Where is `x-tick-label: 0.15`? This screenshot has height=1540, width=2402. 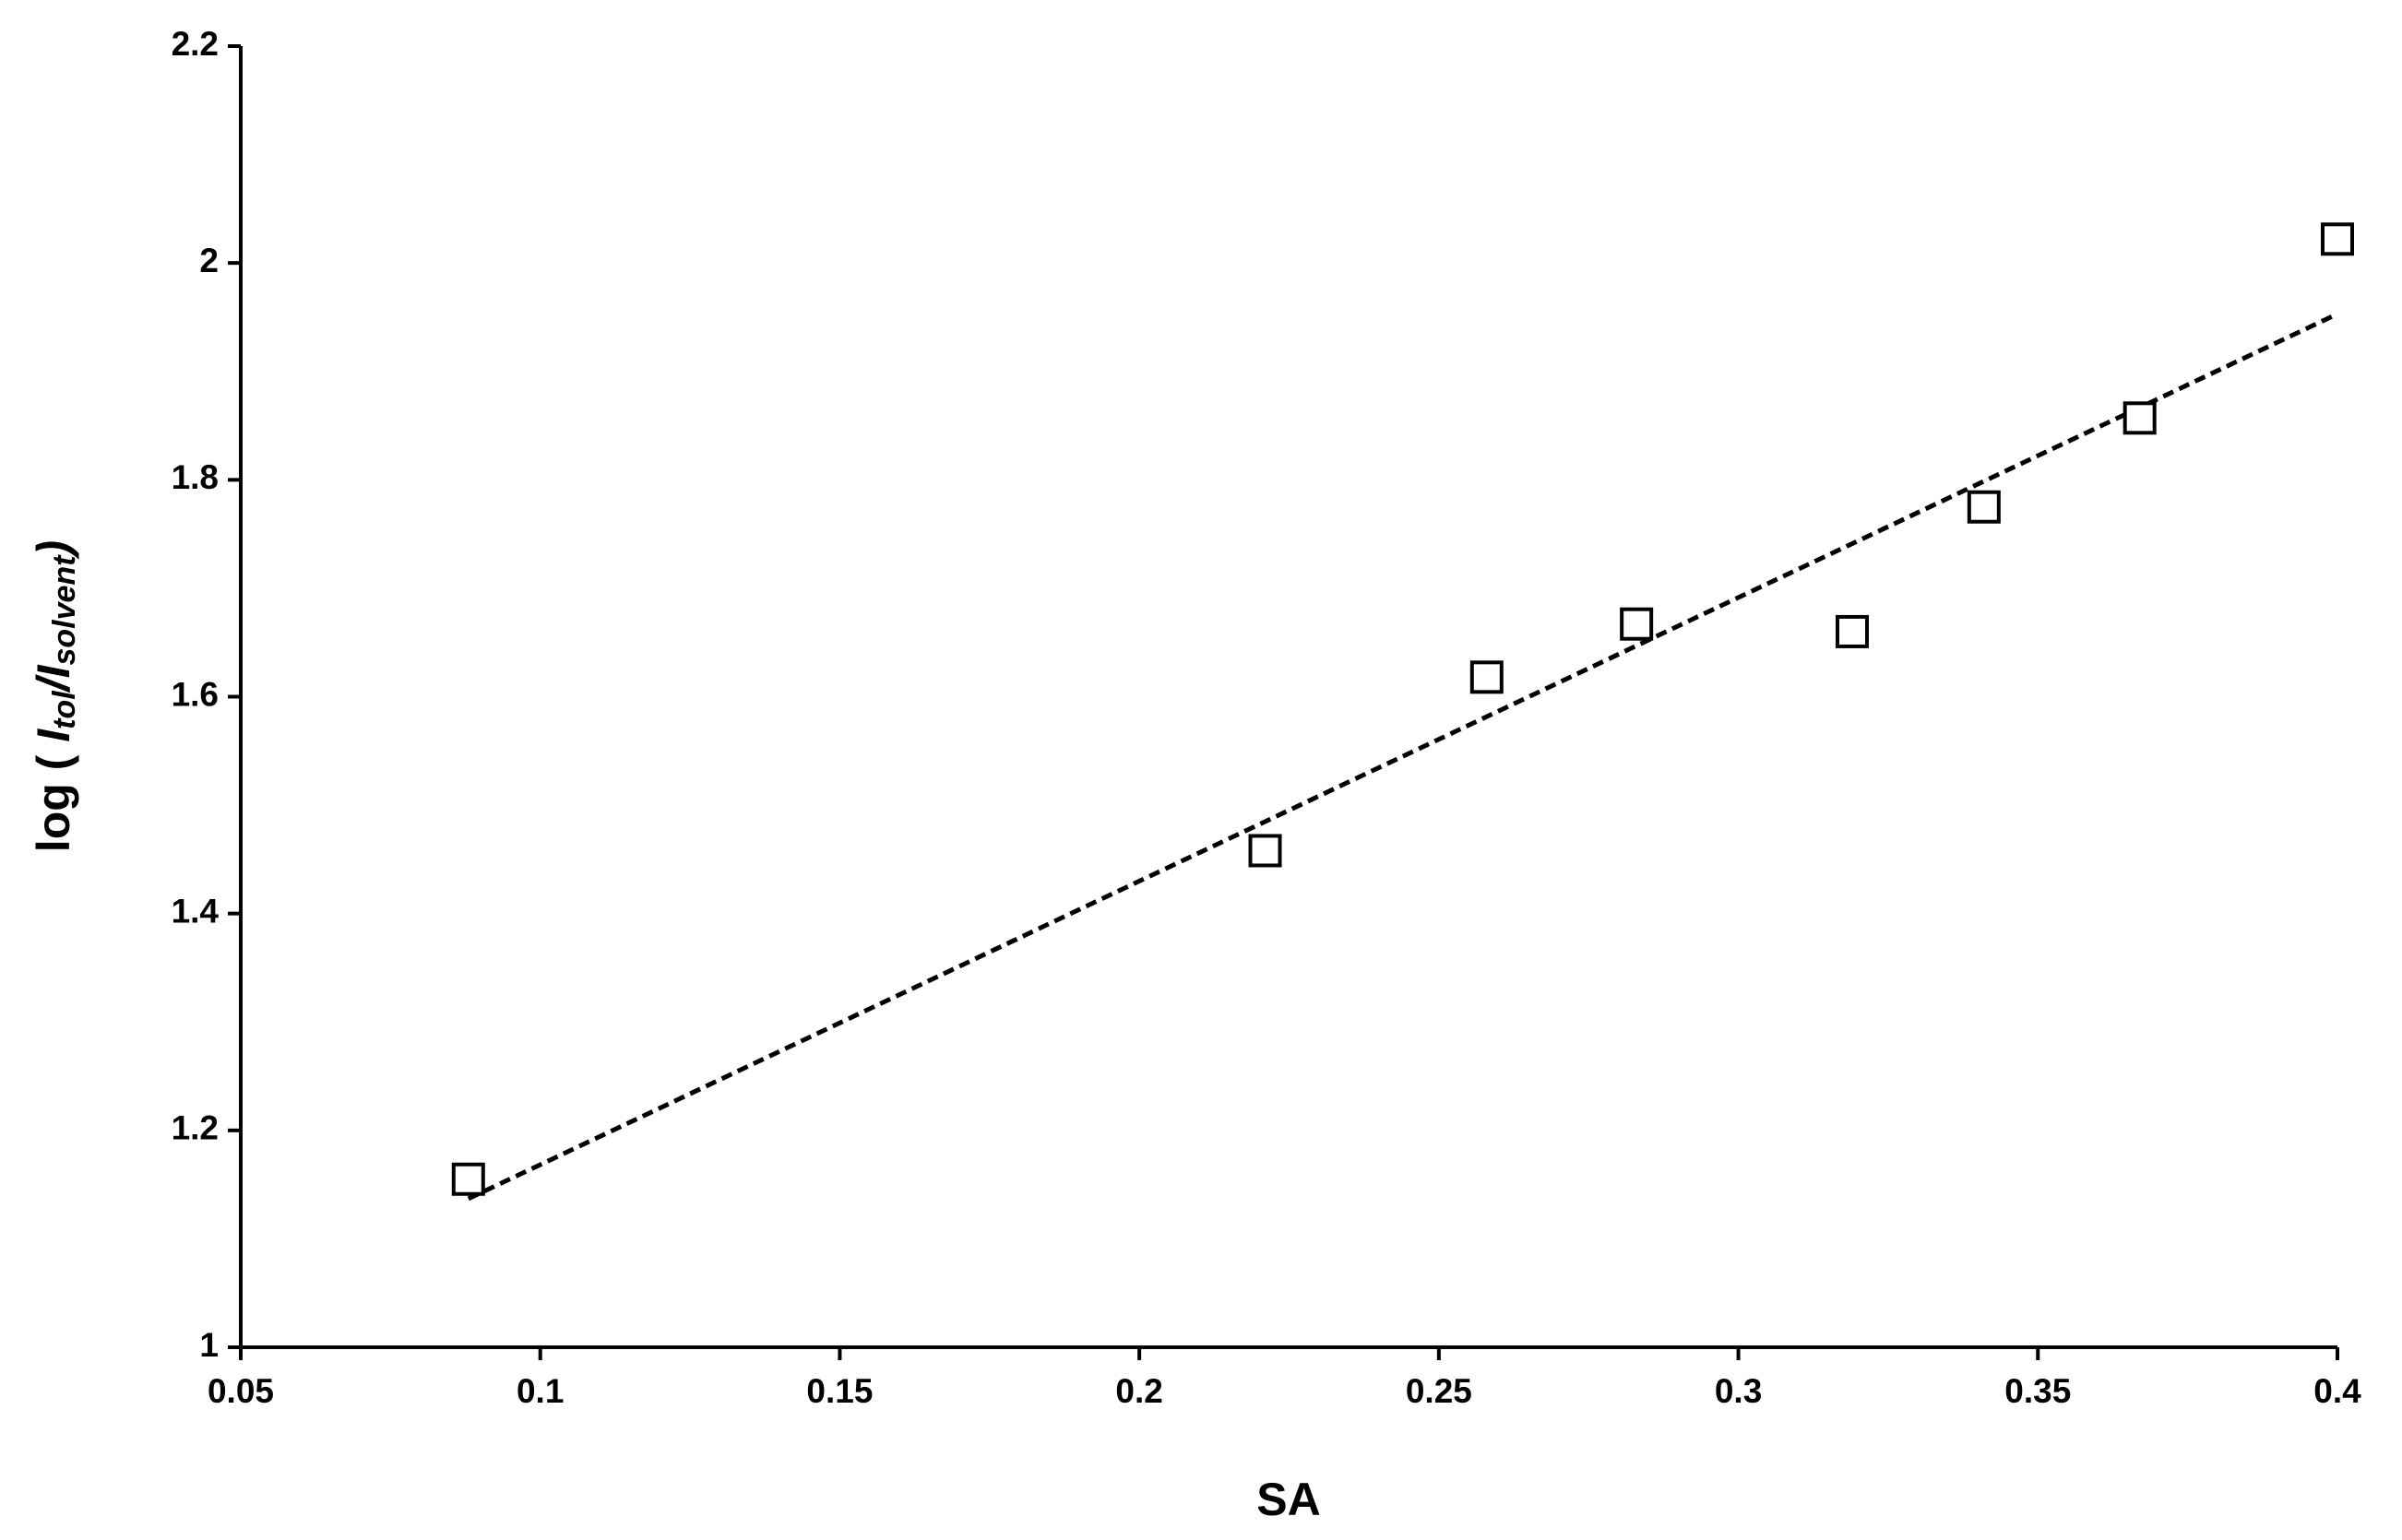
x-tick-label: 0.15 is located at coordinates (839, 1391).